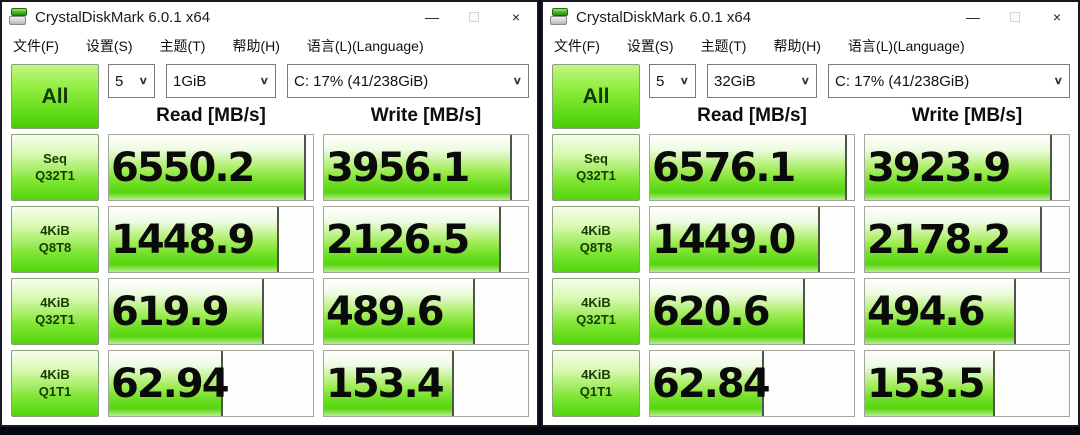 The height and width of the screenshot is (435, 1080). I want to click on read-value: 1449.0, so click(724, 239).